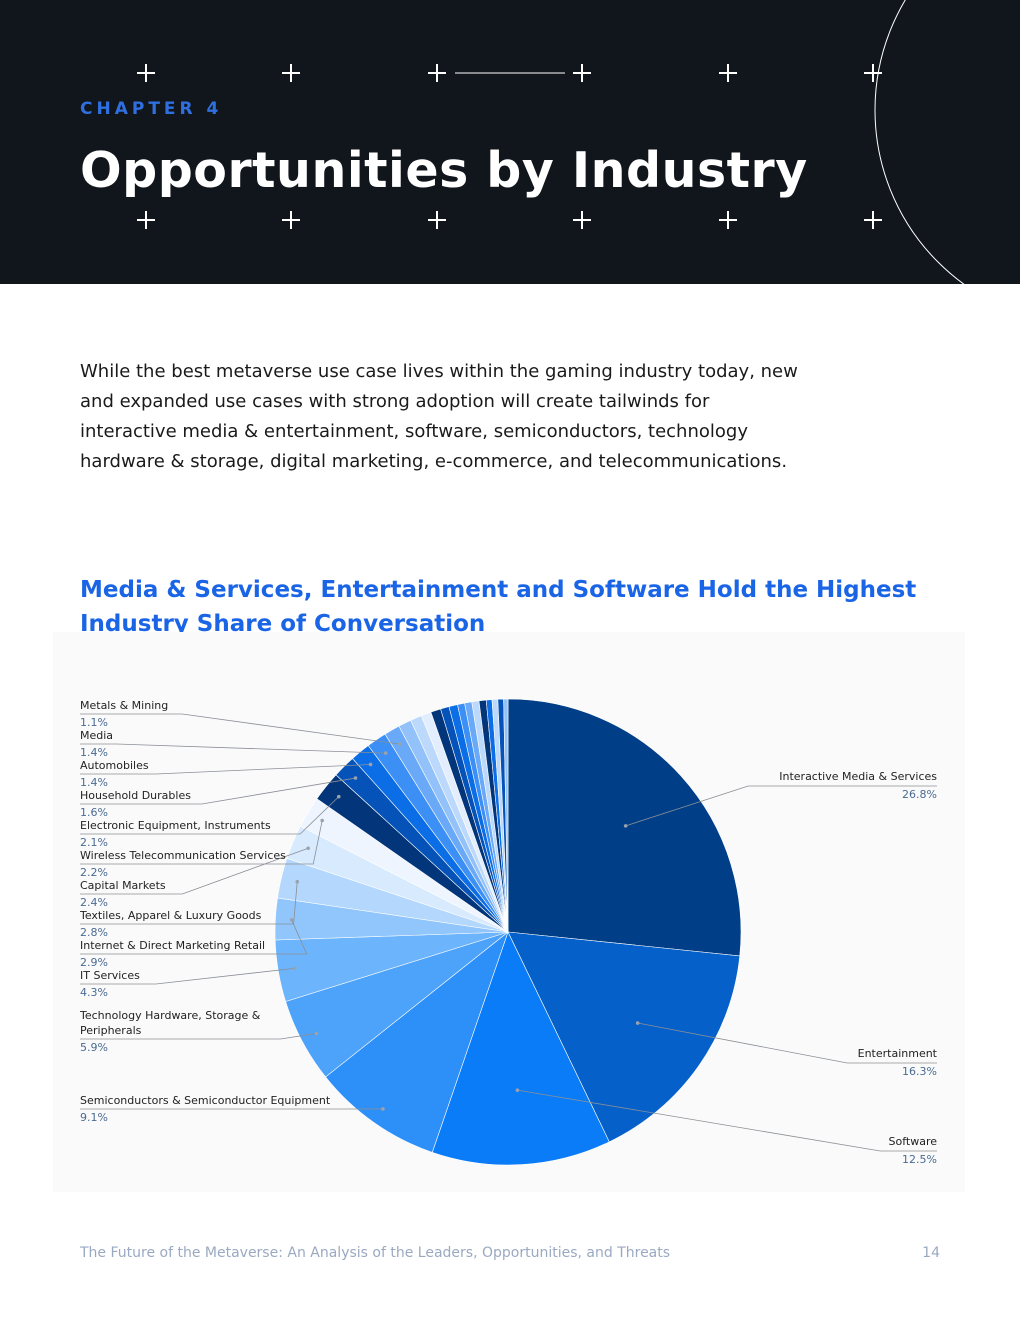  What do you see at coordinates (124, 705) in the screenshot?
I see `slice-label: Metals & Mining` at bounding box center [124, 705].